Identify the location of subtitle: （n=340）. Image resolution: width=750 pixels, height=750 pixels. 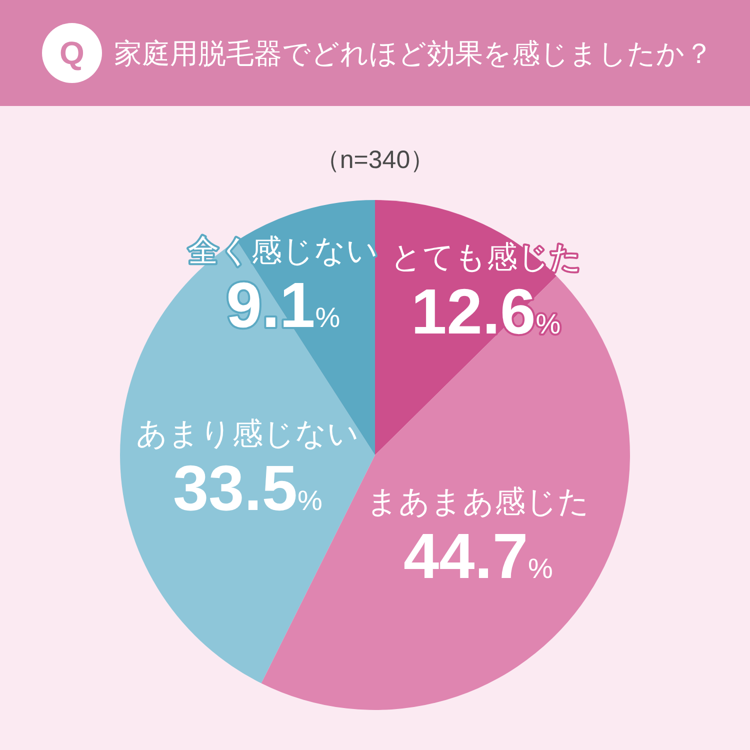
(375, 160).